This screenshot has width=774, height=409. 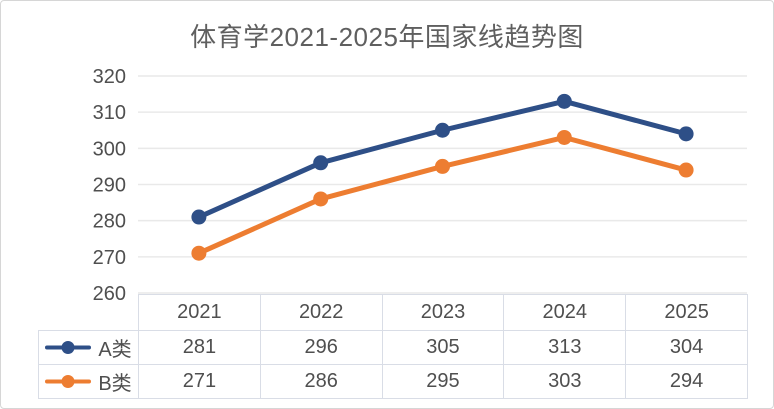 I want to click on legend-cell: A类, so click(x=88, y=347).